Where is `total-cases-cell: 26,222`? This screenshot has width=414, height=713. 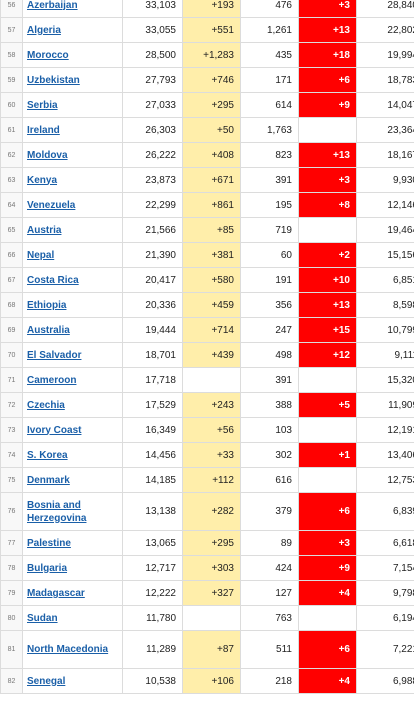
total-cases-cell: 26,222 is located at coordinates (152, 155).